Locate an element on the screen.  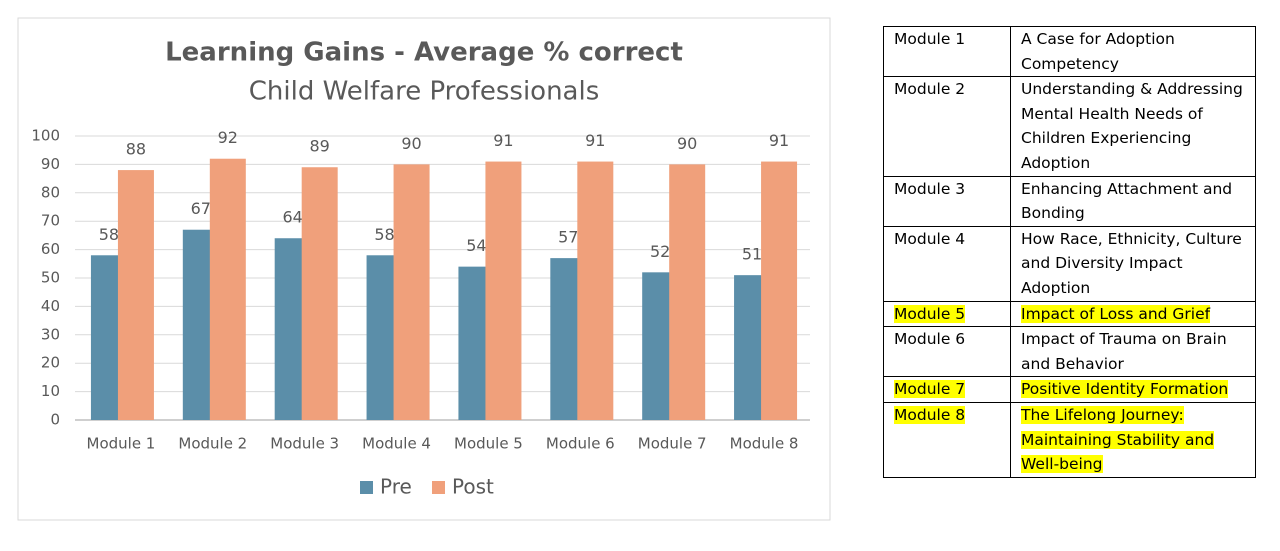
y-tick-label: 20 is located at coordinates (50, 363).